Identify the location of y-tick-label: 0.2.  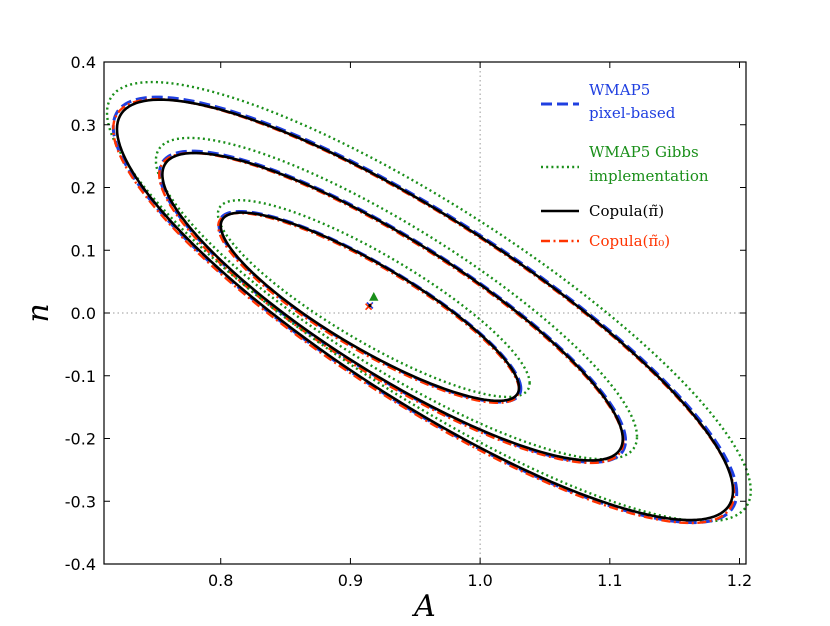
(83, 188).